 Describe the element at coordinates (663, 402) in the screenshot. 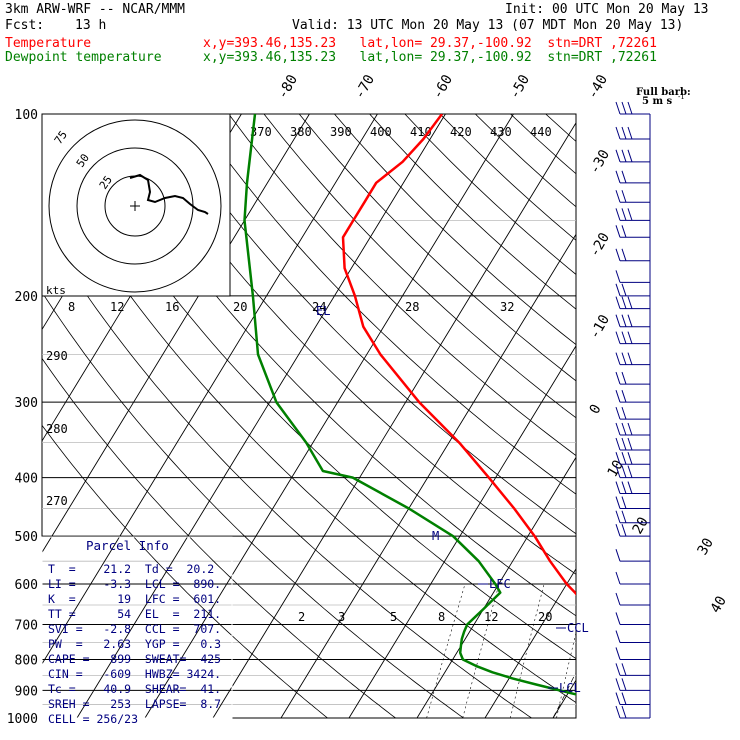

I see `wind-key: Full barb:5 m s -1` at that location.